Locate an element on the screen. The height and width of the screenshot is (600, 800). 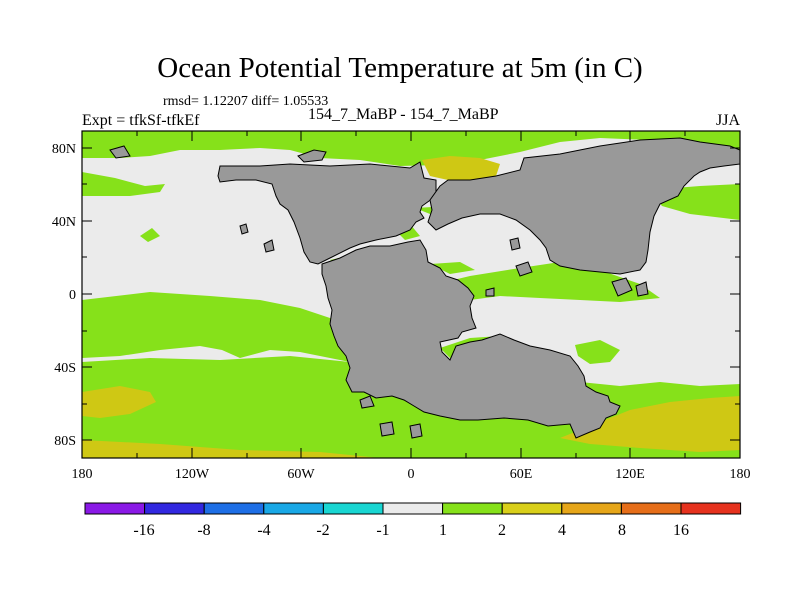
lat-label-40n: 40N is located at coordinates (64, 222).